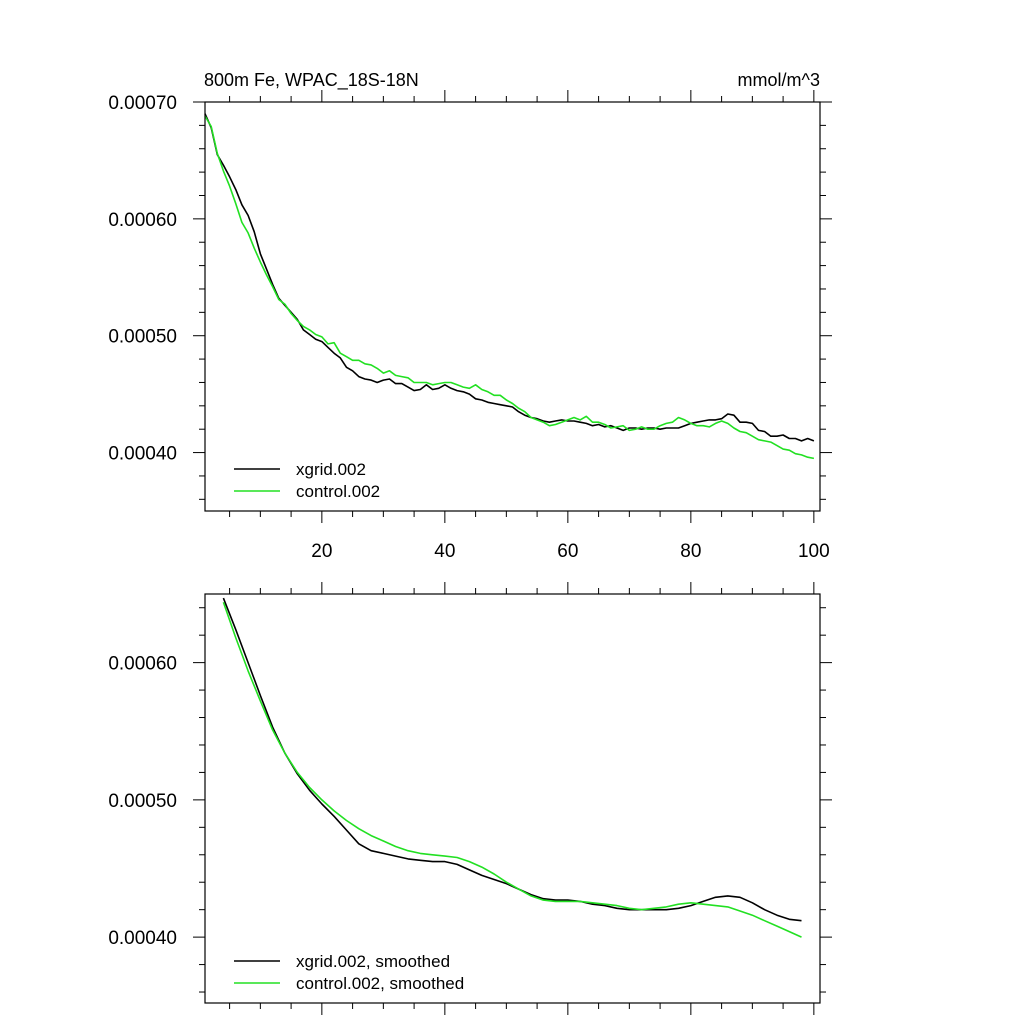 The height and width of the screenshot is (1029, 1024). I want to click on x-tick-label: 80, so click(690, 551).